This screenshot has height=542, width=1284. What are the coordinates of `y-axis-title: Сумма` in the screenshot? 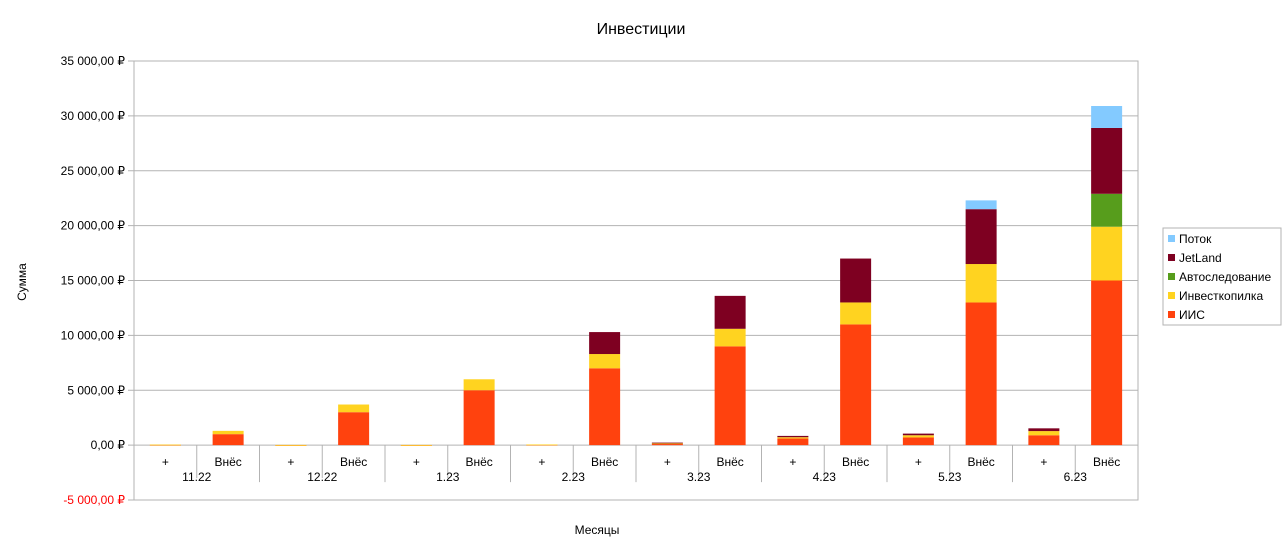 It's located at (22, 282).